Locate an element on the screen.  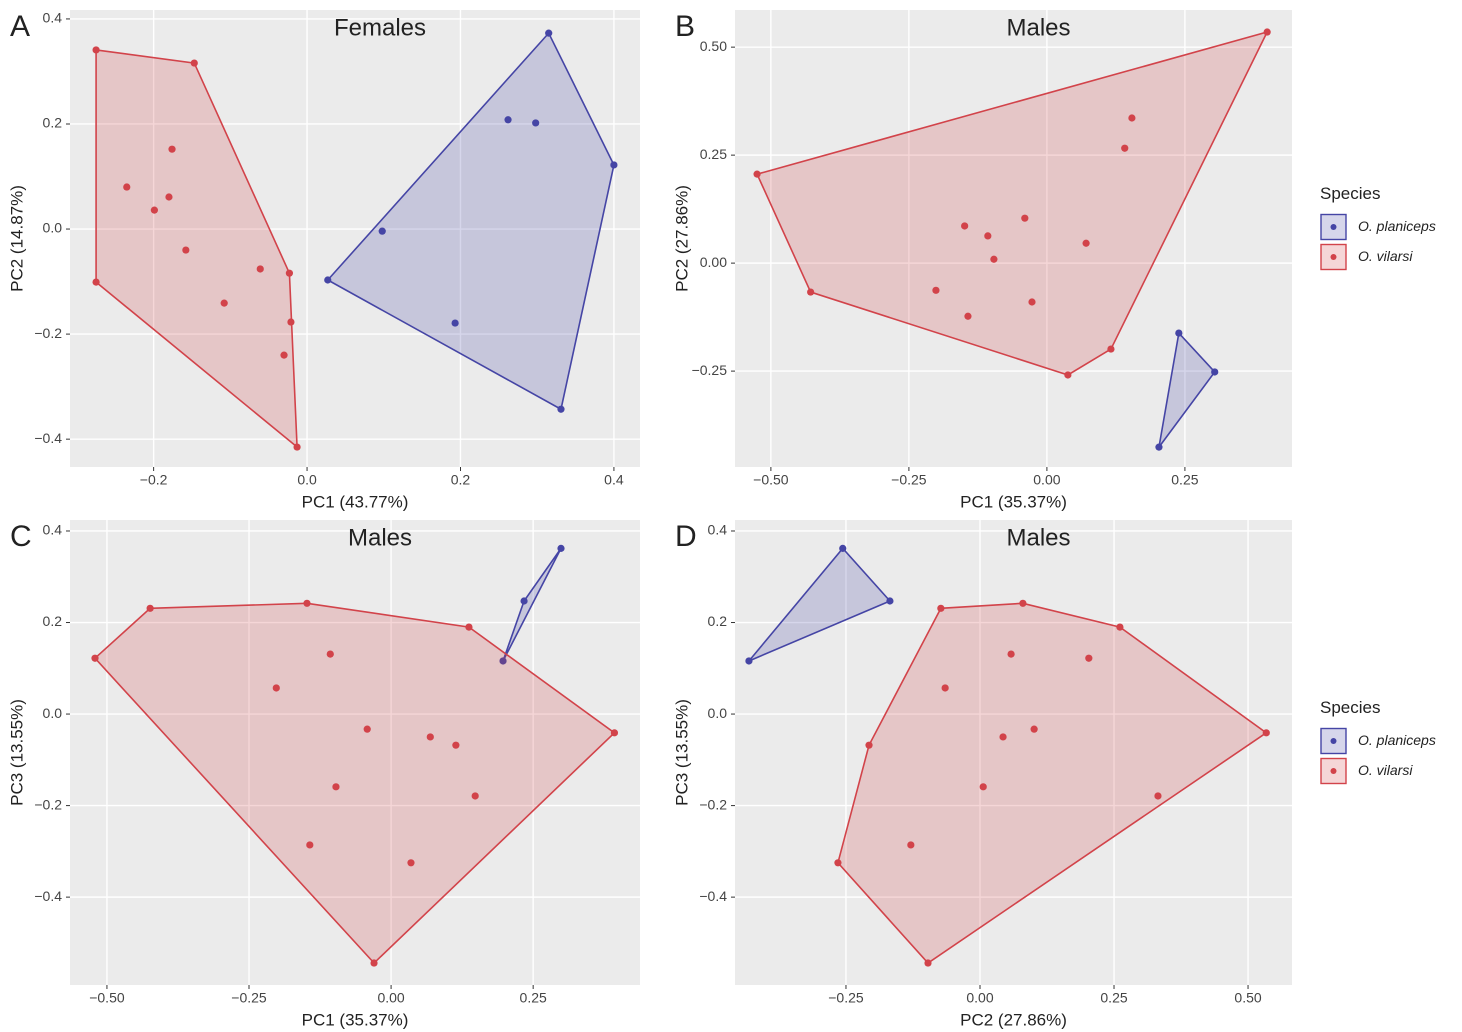
x-tick-label: 0.2 is located at coordinates (461, 480).